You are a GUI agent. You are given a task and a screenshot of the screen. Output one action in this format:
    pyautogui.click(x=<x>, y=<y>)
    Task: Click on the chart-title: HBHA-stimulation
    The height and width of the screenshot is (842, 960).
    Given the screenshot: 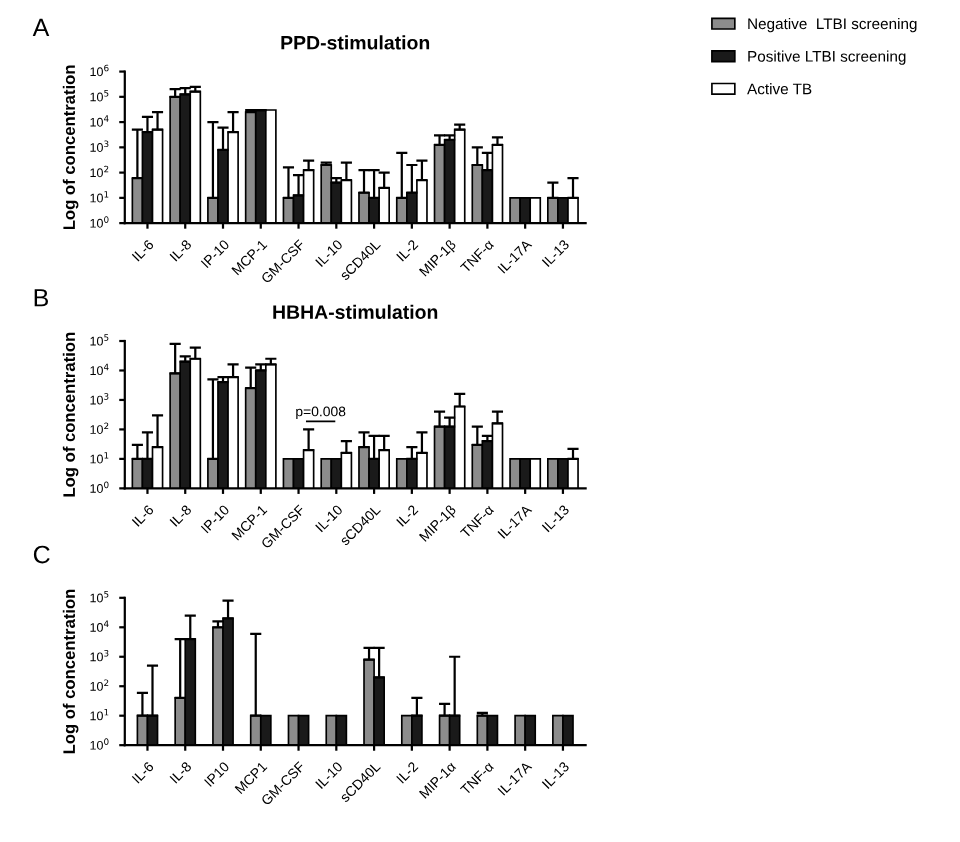 What is the action you would take?
    pyautogui.click(x=355, y=311)
    